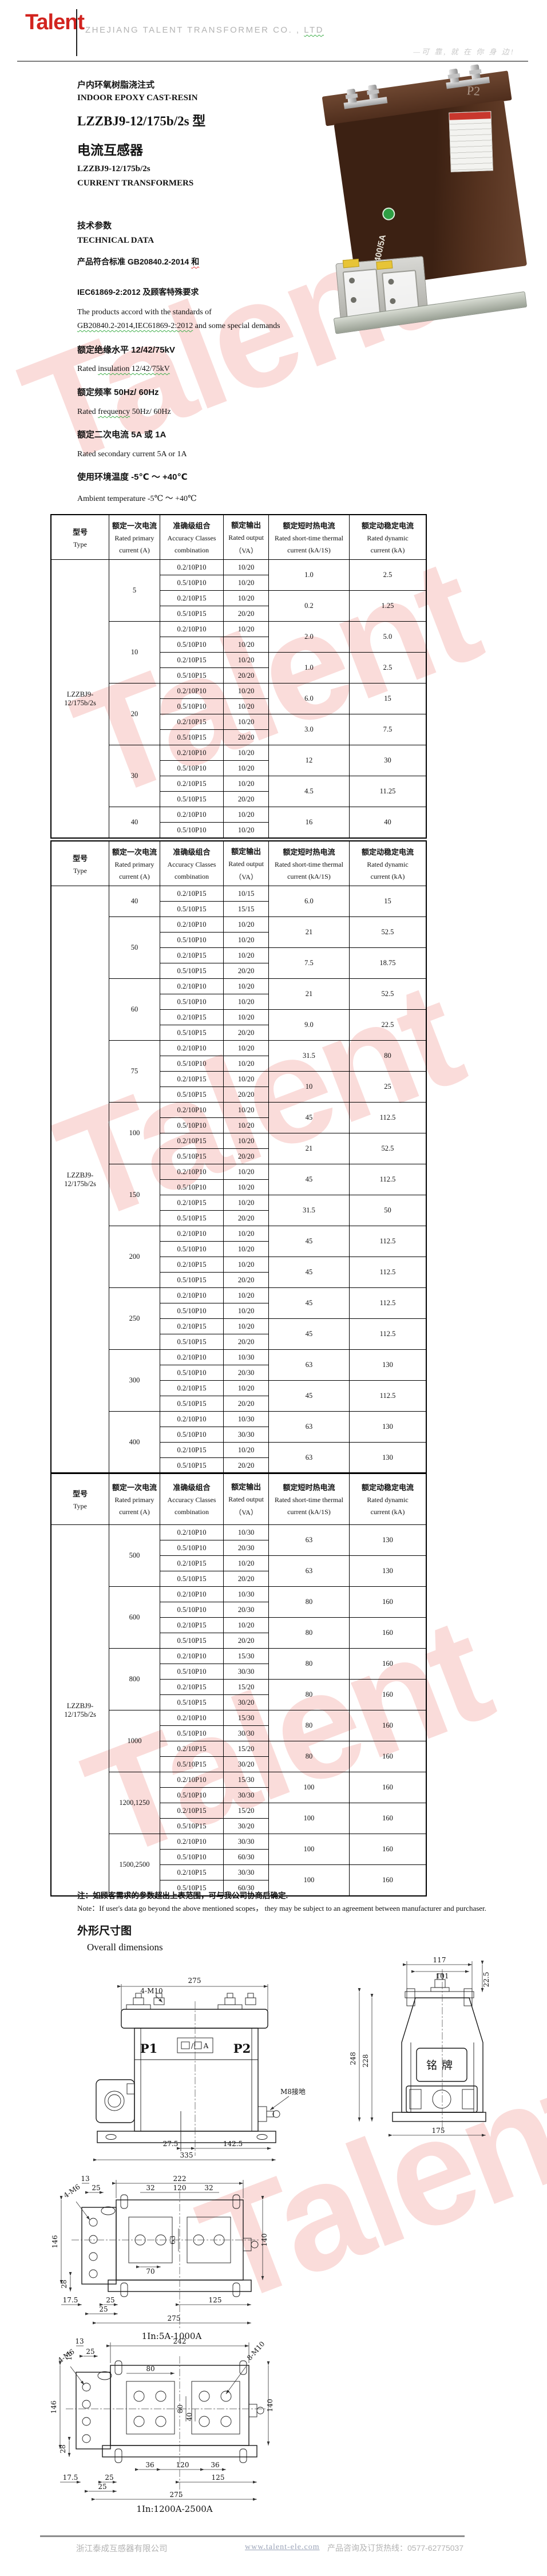 The height and width of the screenshot is (2576, 547). I want to click on frequency-en-c: 50Hz/ 60Hz, so click(150, 412).